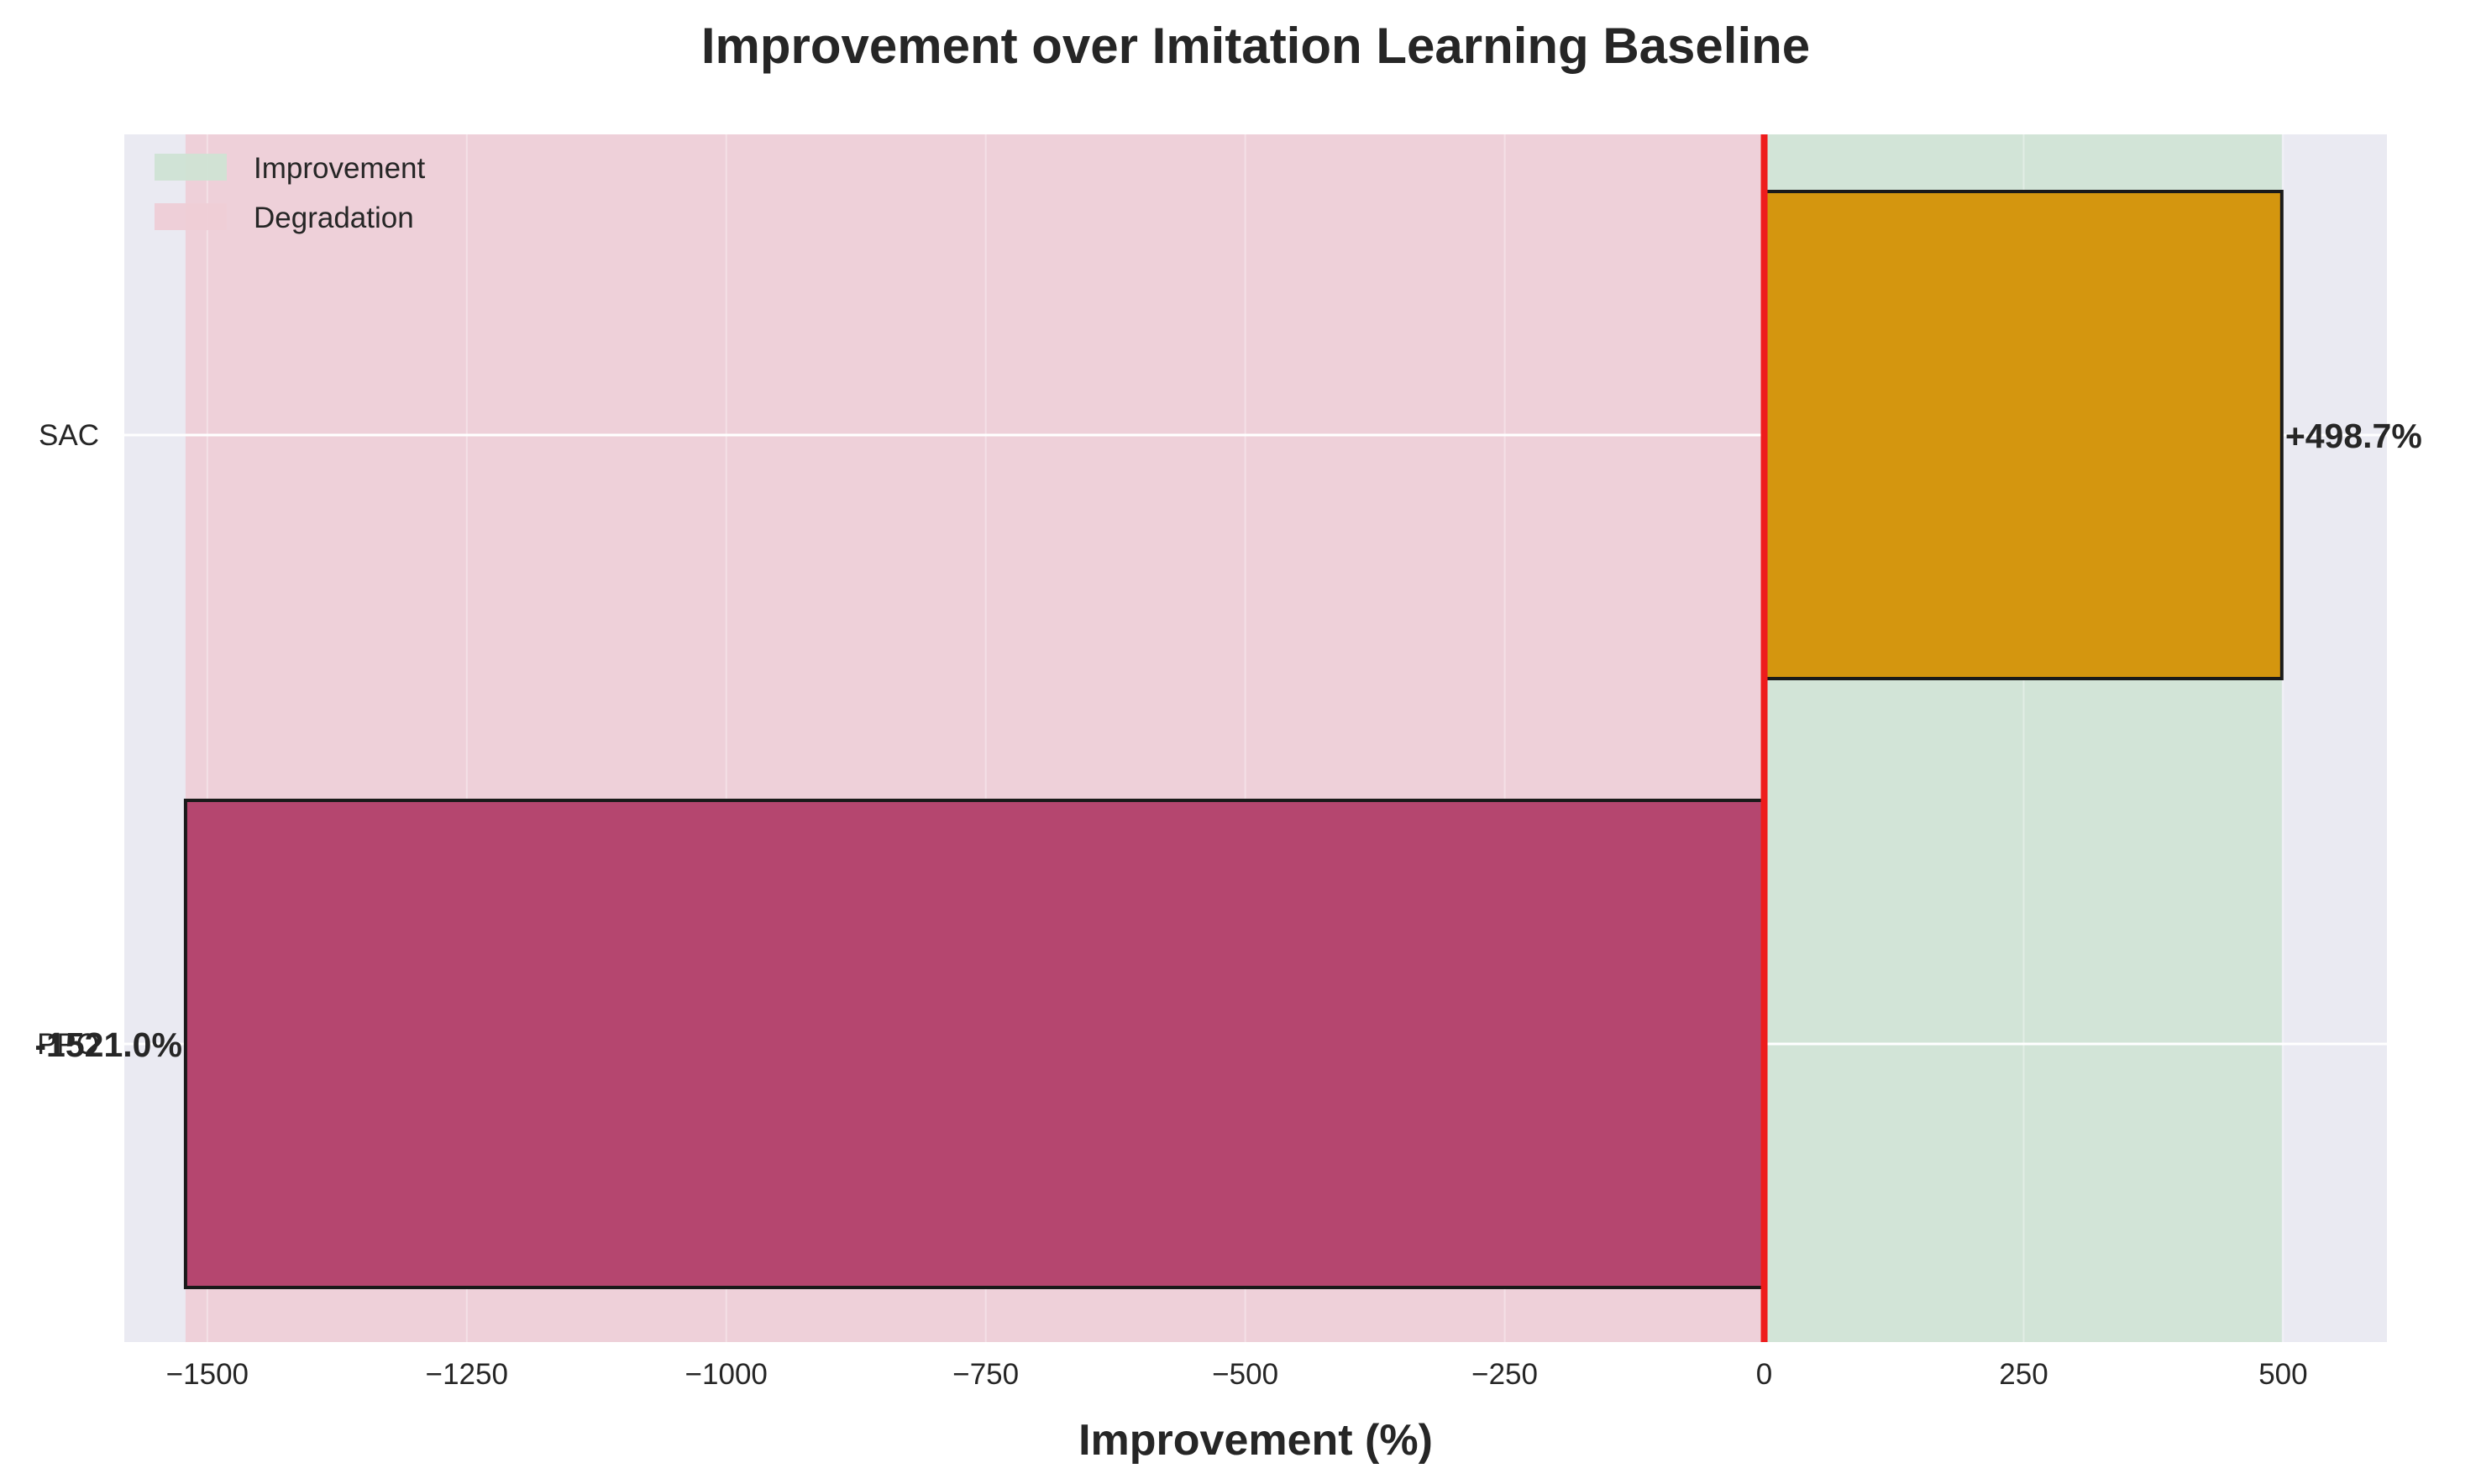 The height and width of the screenshot is (1484, 2481). I want to click on legend: Improvement Degradation, so click(290, 193).